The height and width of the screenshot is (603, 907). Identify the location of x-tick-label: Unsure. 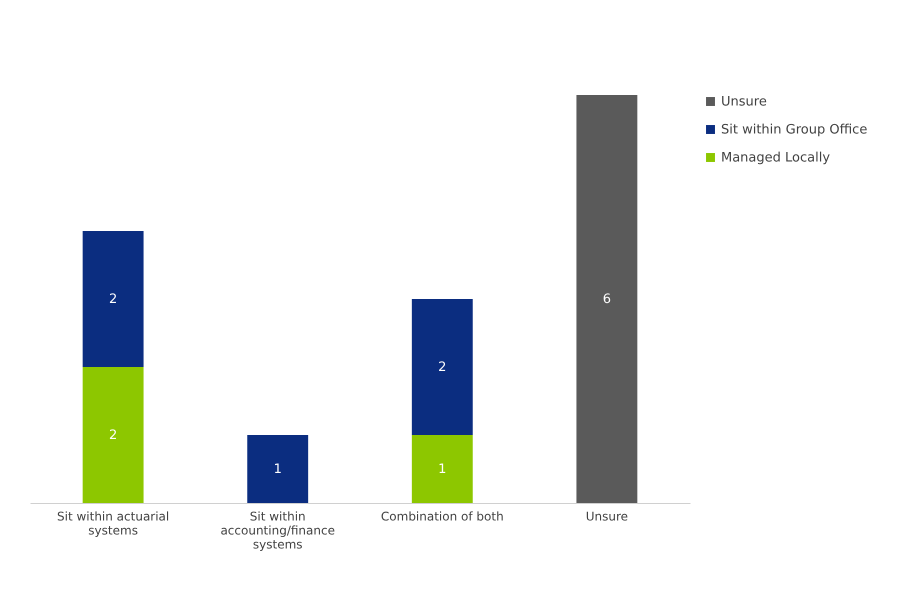
(607, 517).